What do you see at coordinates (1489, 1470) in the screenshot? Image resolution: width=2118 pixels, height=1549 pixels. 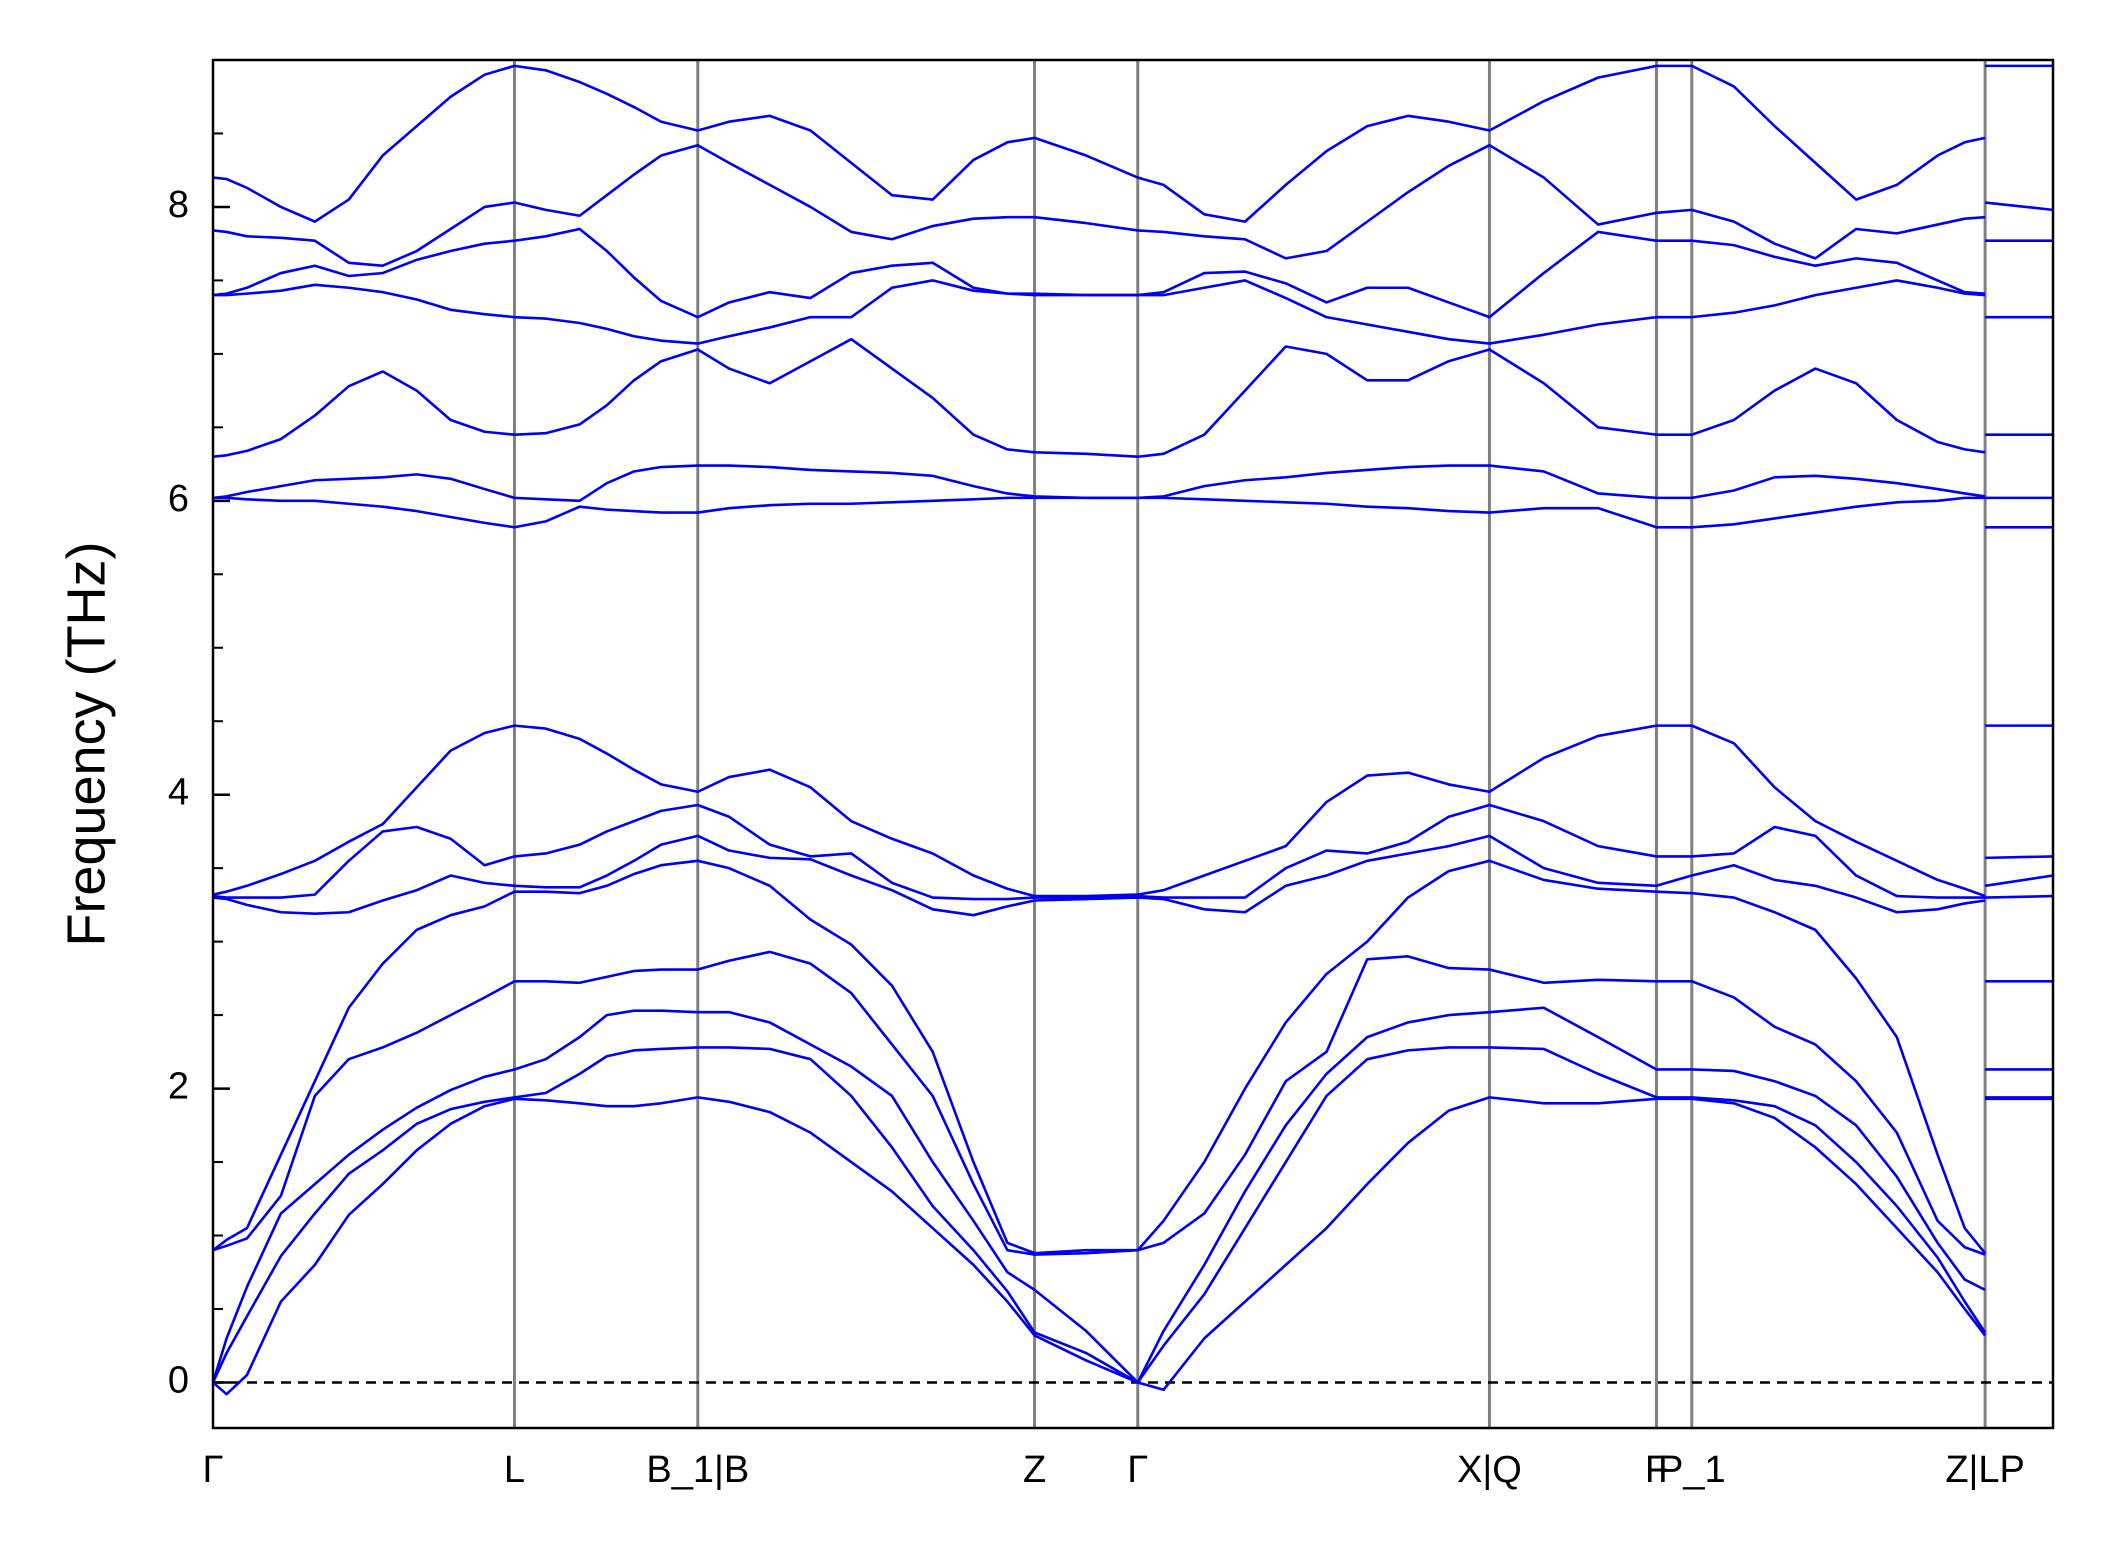 I see `x-tick-label: X|Q` at bounding box center [1489, 1470].